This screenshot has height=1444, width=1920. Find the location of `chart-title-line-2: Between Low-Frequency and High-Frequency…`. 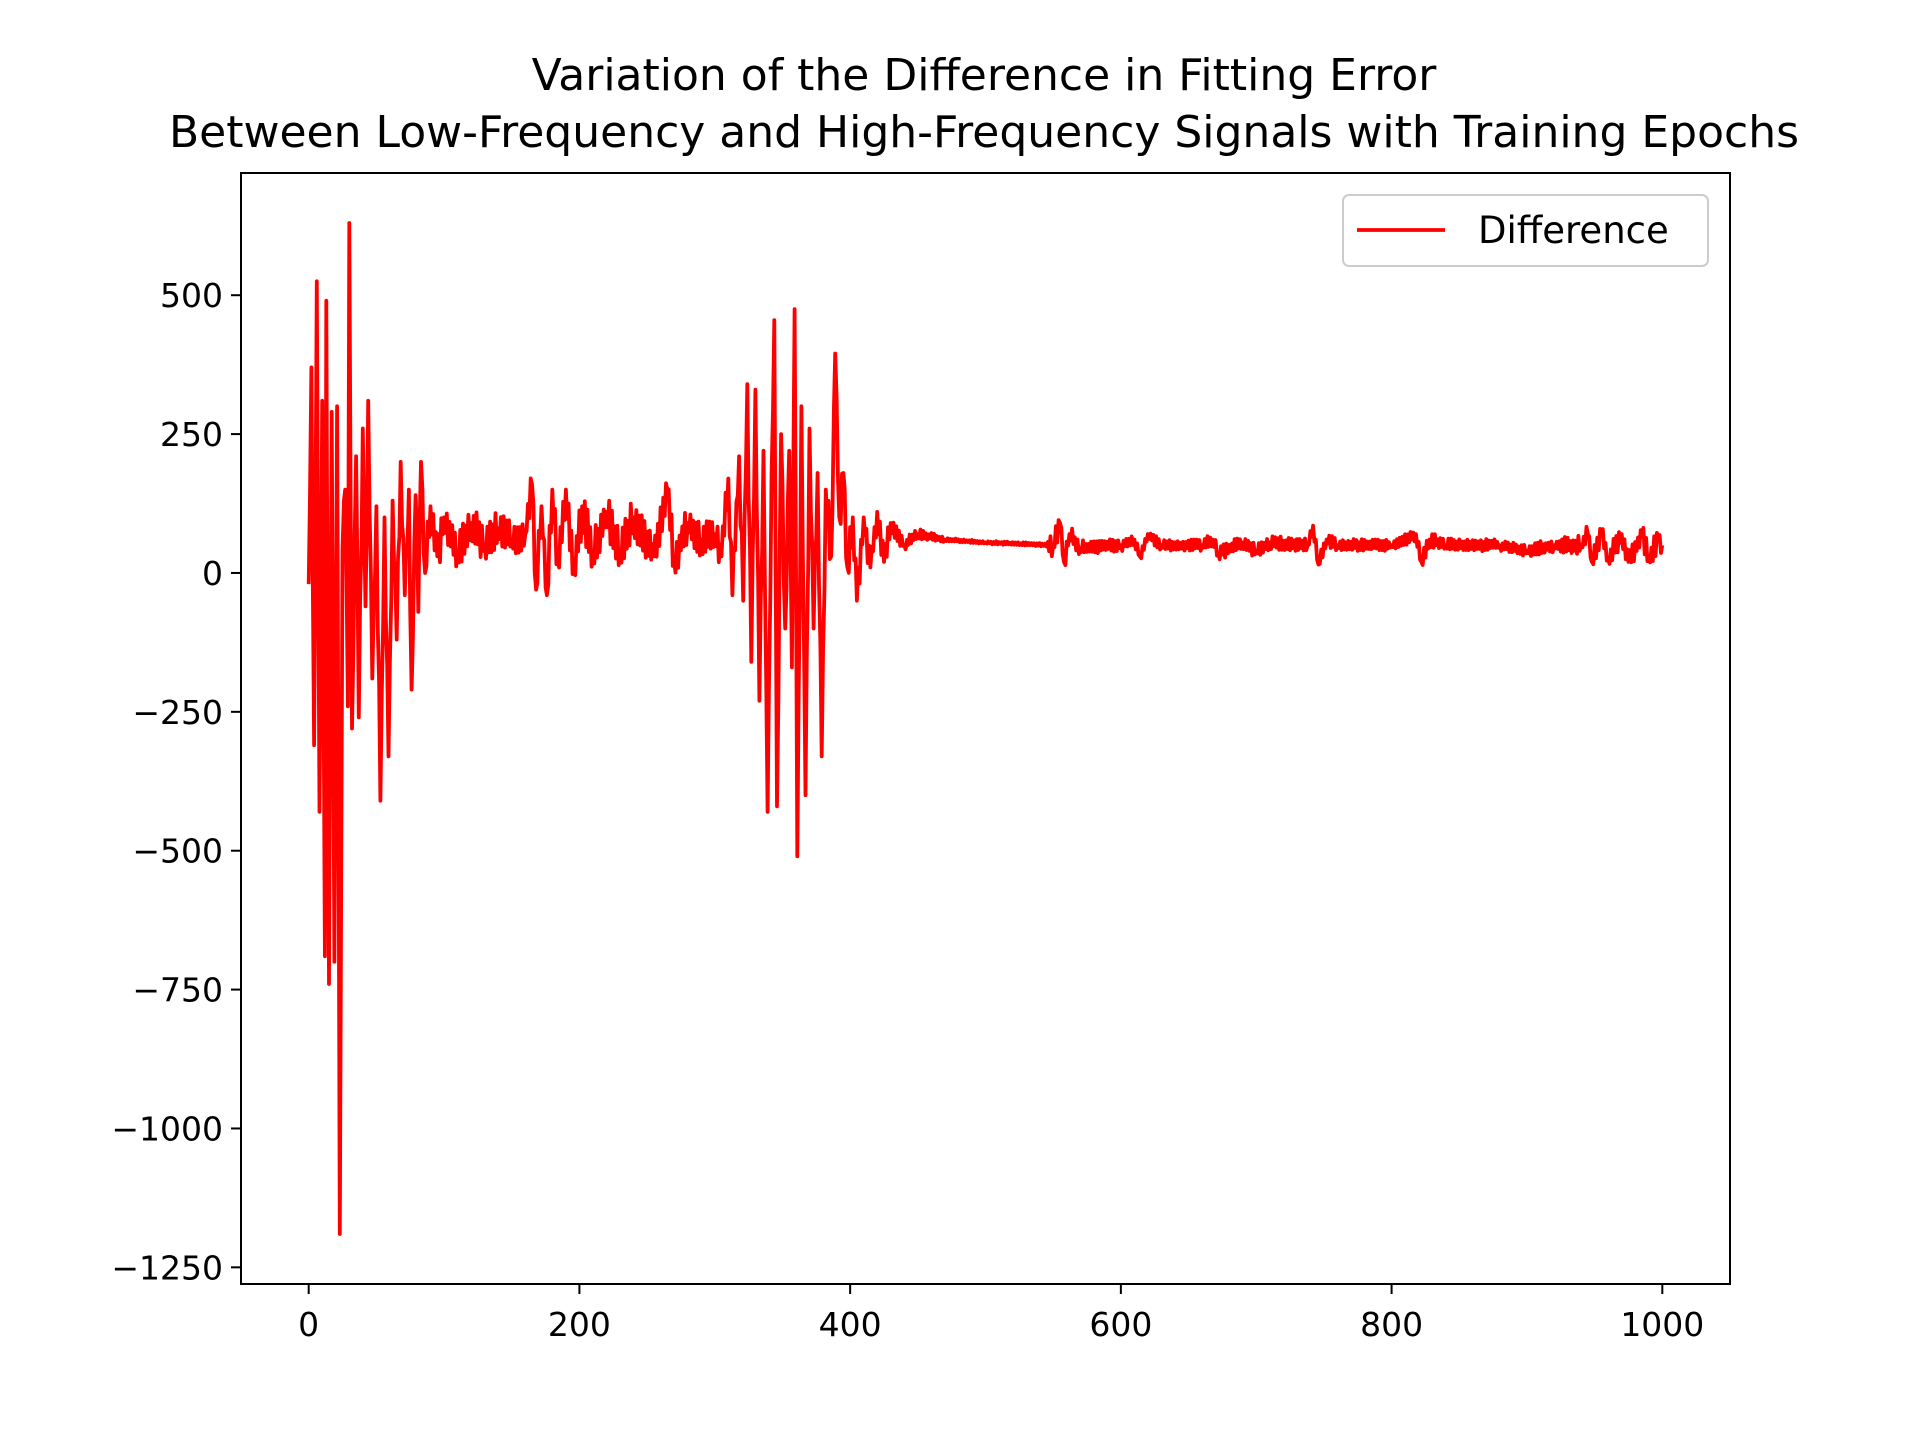

chart-title-line-2: Between Low-Frequency and High-Frequency… is located at coordinates (984, 132).